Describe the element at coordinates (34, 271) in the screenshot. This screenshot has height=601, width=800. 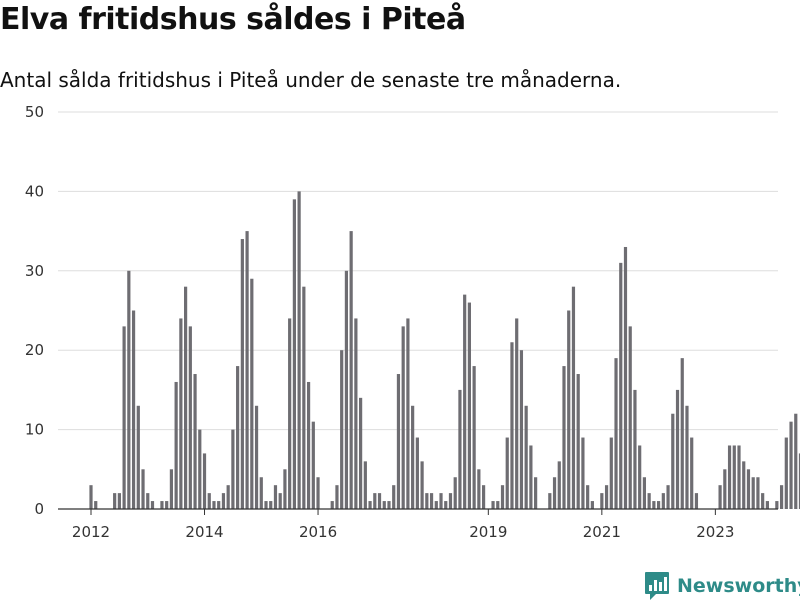
I see `y-tick-label: 30` at that location.